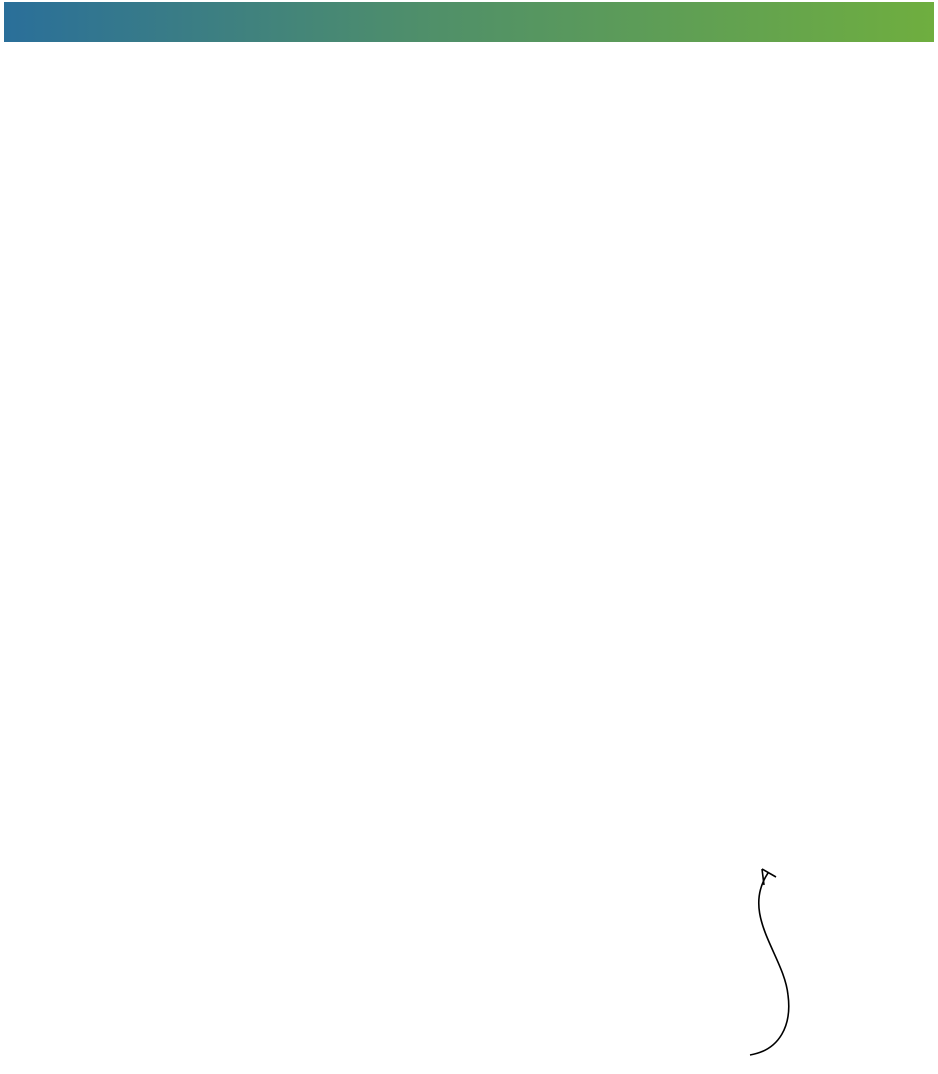 This screenshot has width=938, height=1074. I want to click on annotation-arrow, so click(769, 962).